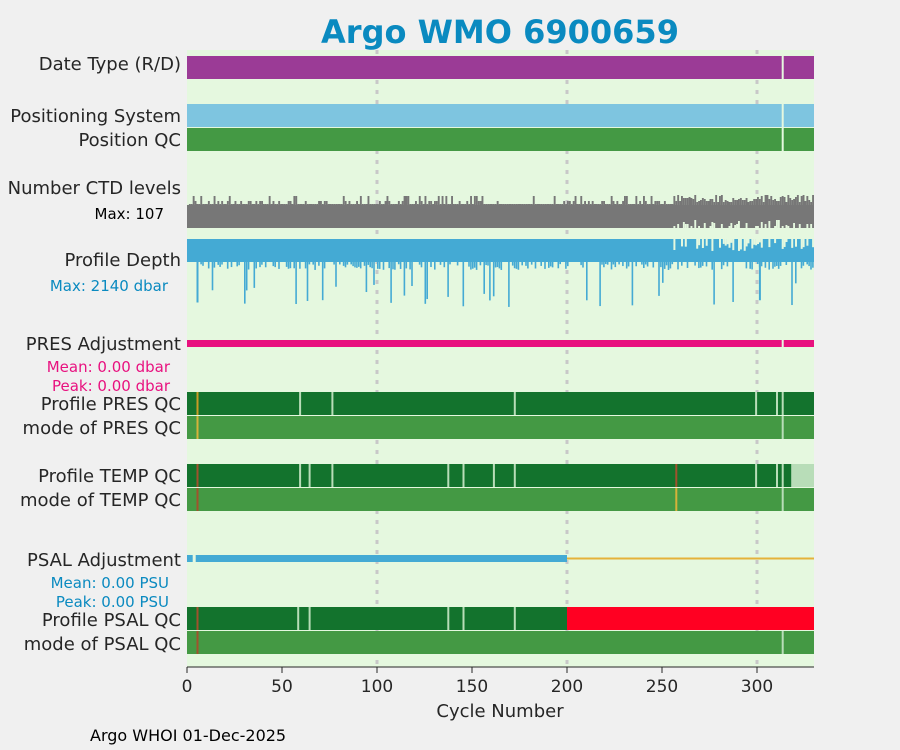 This screenshot has width=900, height=750. Describe the element at coordinates (282, 687) in the screenshot. I see `x-tick-label-50: 50` at that location.